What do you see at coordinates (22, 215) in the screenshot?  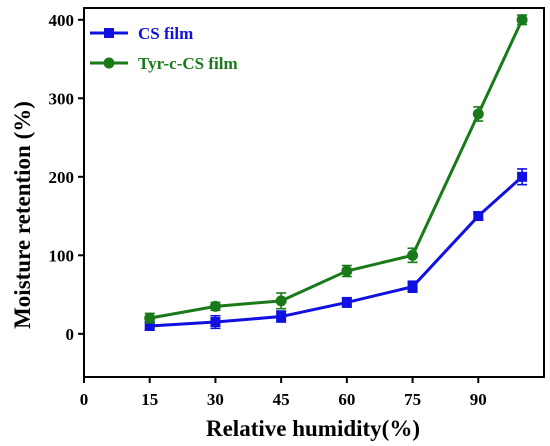 I see `y-axis-title: Moisture retention (%)` at bounding box center [22, 215].